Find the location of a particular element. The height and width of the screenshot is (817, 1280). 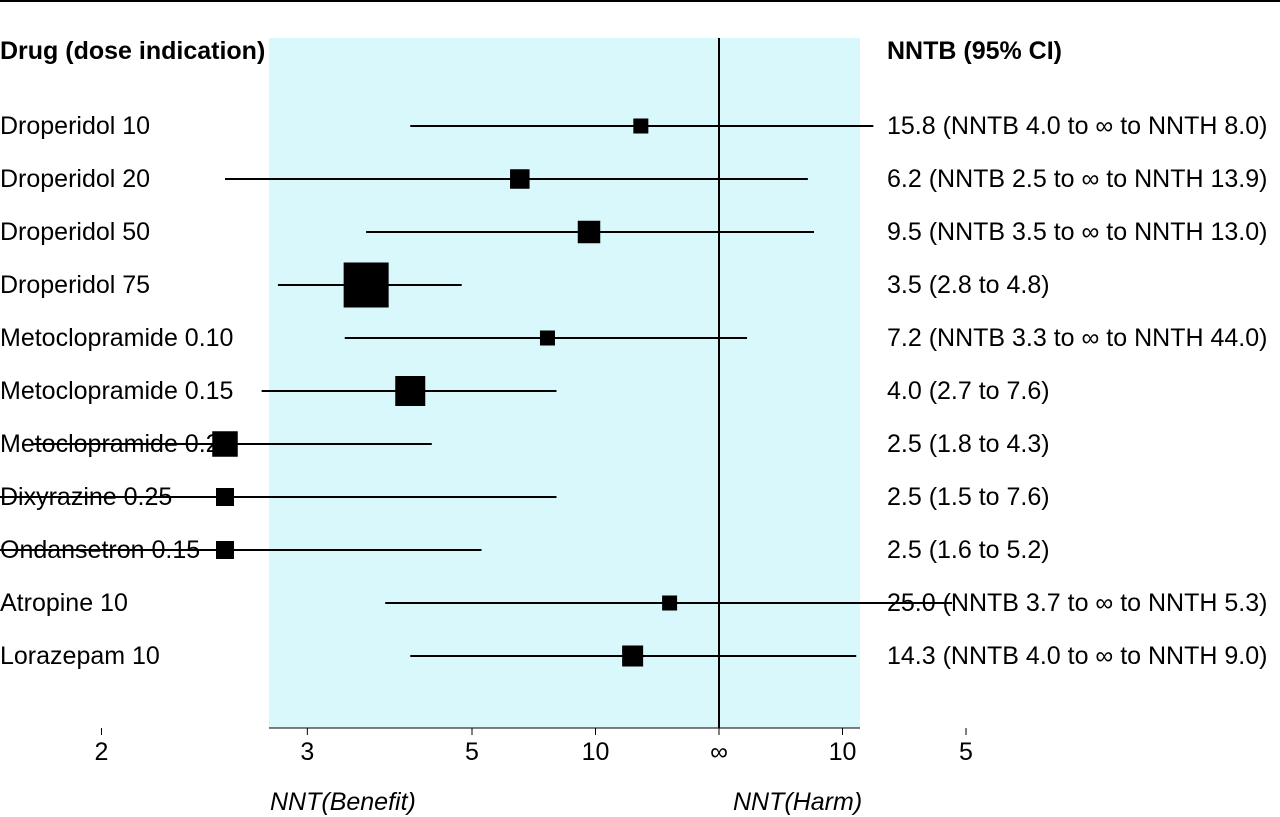

nntb-ci-value: 4.0 (2.7 to 7.6) is located at coordinates (968, 391).